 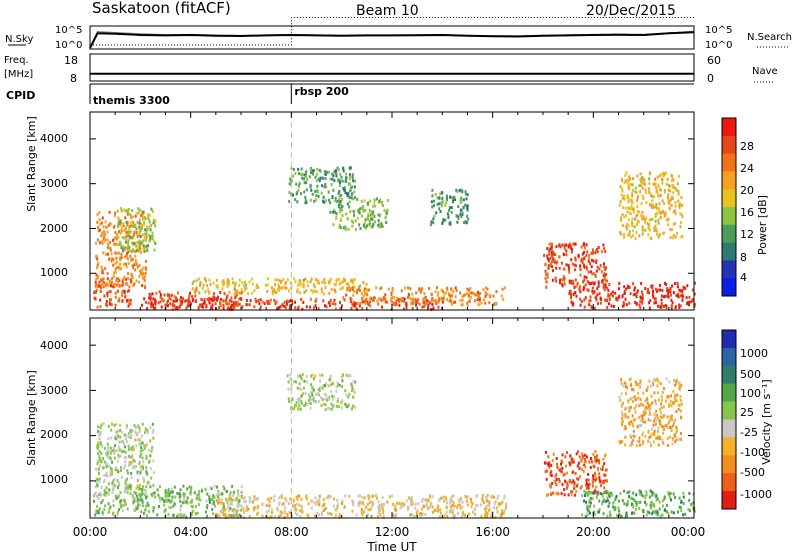 What do you see at coordinates (645, 436) in the screenshot?
I see `velocity-cell-1951` at bounding box center [645, 436].